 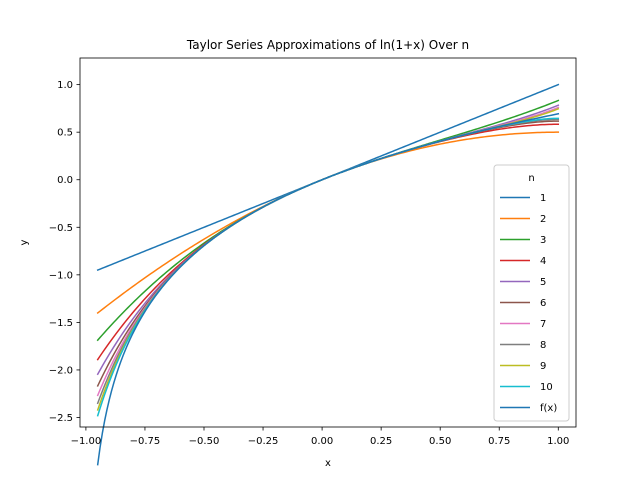 I want to click on y-tick-label: 0.0, so click(x=65, y=180).